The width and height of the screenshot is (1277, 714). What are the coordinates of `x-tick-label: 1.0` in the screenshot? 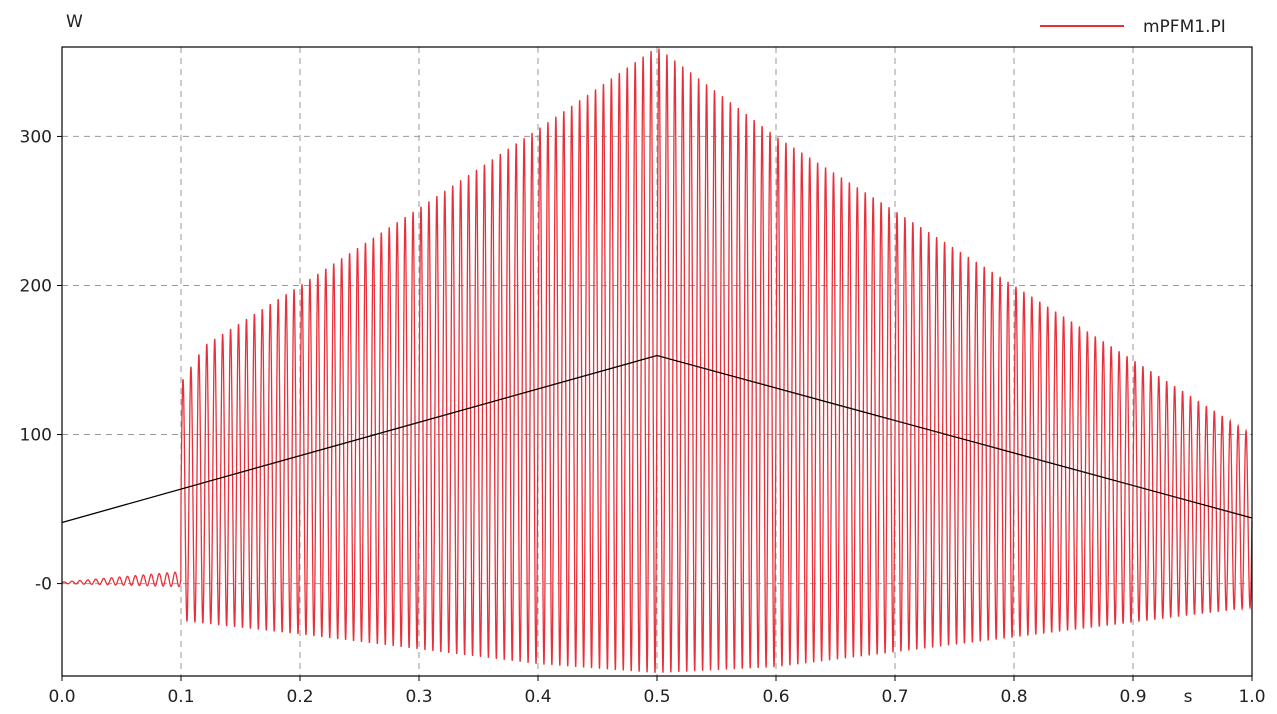 It's located at (1251, 697).